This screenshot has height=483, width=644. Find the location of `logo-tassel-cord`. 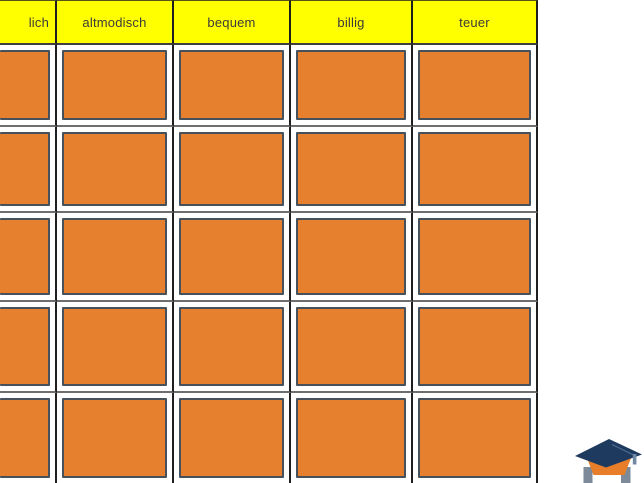

logo-tassel-cord is located at coordinates (622, 450).